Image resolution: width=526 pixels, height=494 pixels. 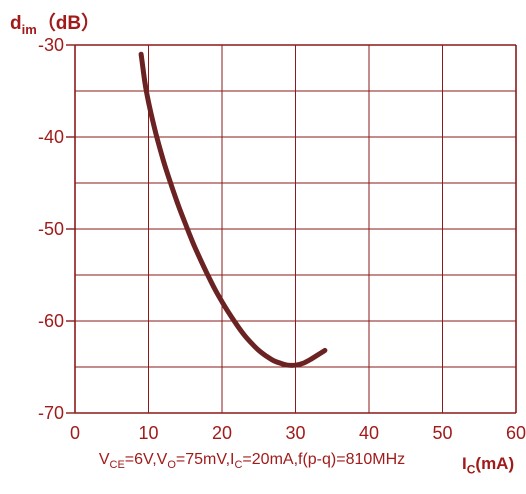 I want to click on x-tick-label: 30, so click(x=295, y=433).